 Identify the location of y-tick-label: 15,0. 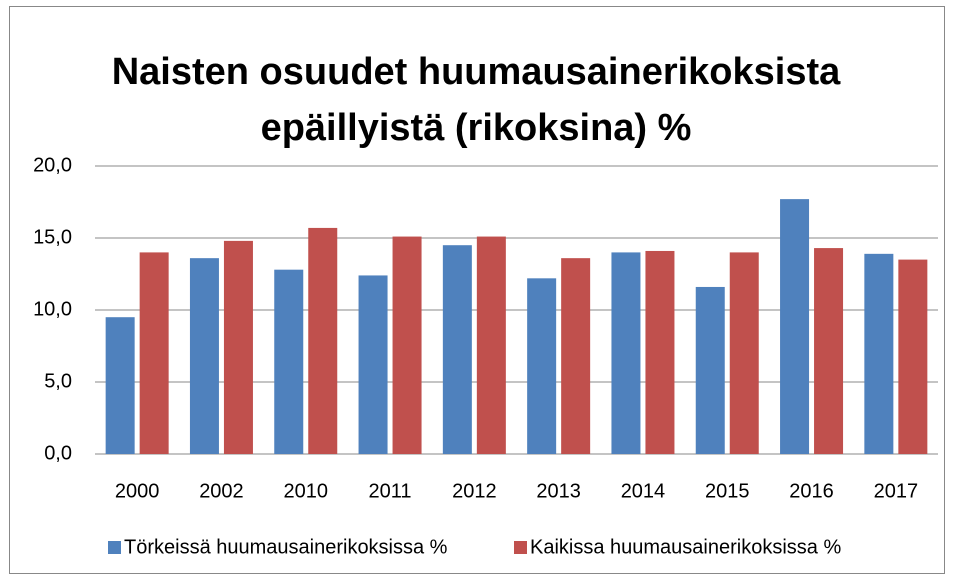
(52, 237).